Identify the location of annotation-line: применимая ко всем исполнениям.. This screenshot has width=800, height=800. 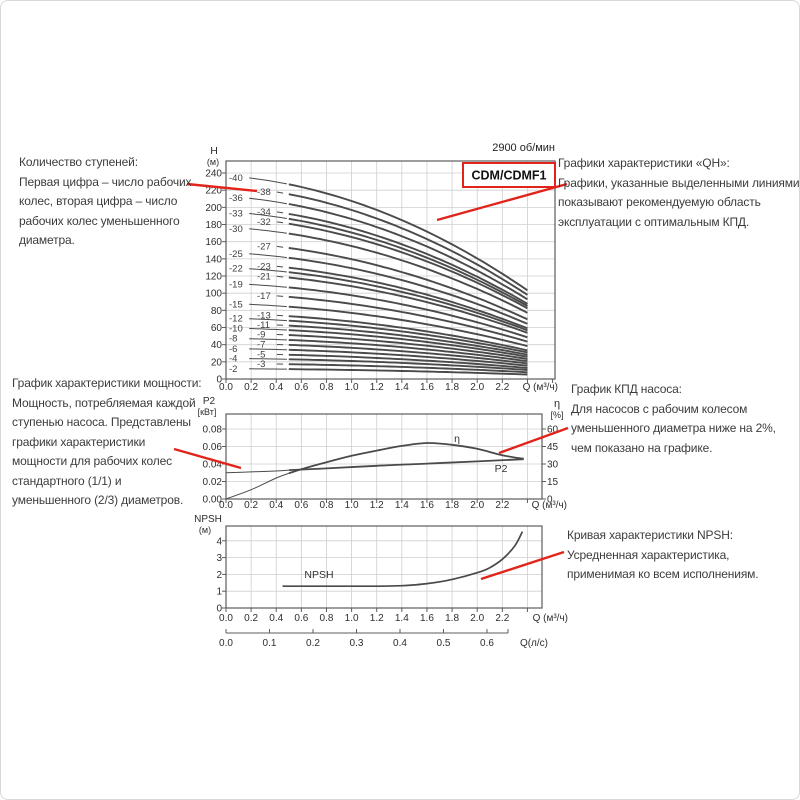
(663, 574).